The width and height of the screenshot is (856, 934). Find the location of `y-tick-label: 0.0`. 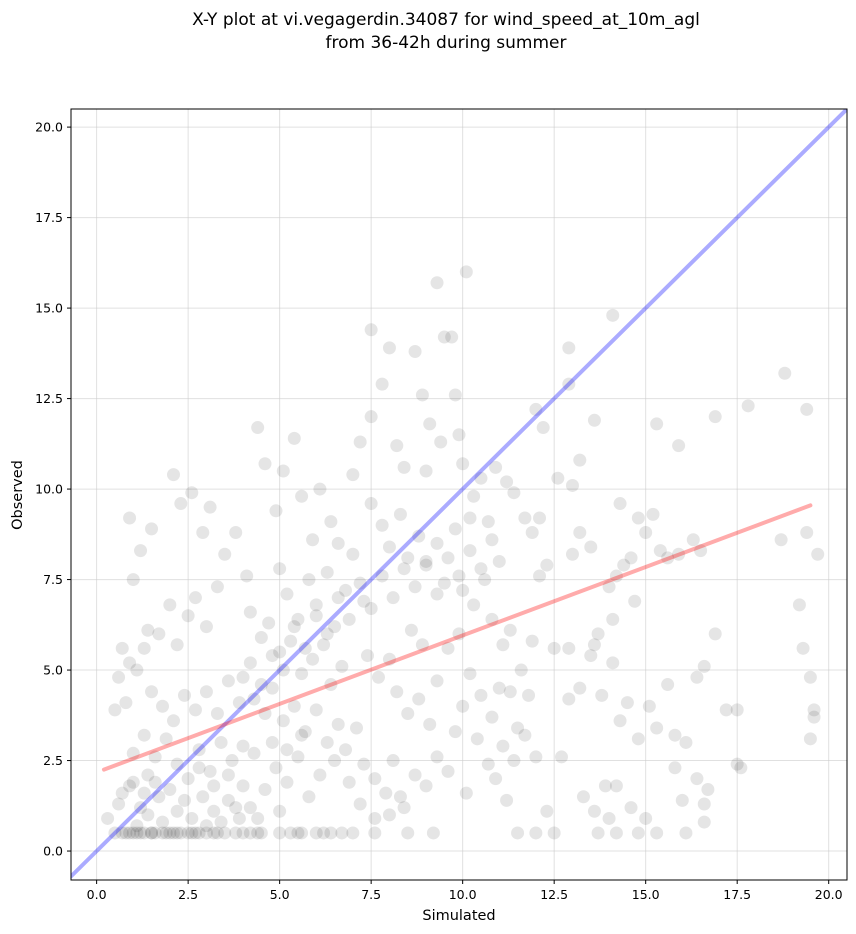

y-tick-label: 0.0 is located at coordinates (53, 851).